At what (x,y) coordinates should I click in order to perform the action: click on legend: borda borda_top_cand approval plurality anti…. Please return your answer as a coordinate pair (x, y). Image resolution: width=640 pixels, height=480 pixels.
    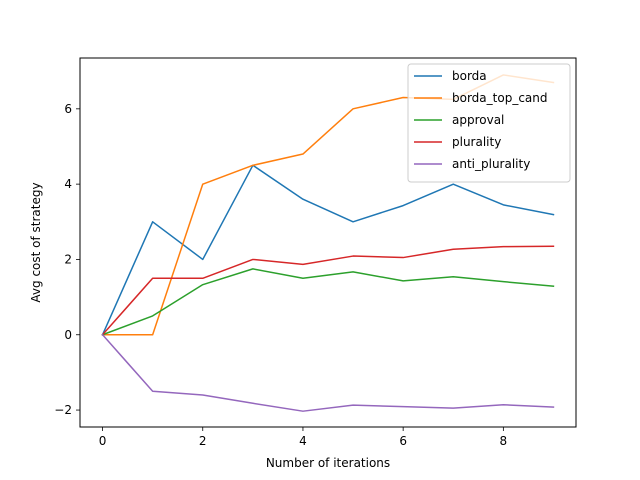
    Looking at the image, I should click on (489, 123).